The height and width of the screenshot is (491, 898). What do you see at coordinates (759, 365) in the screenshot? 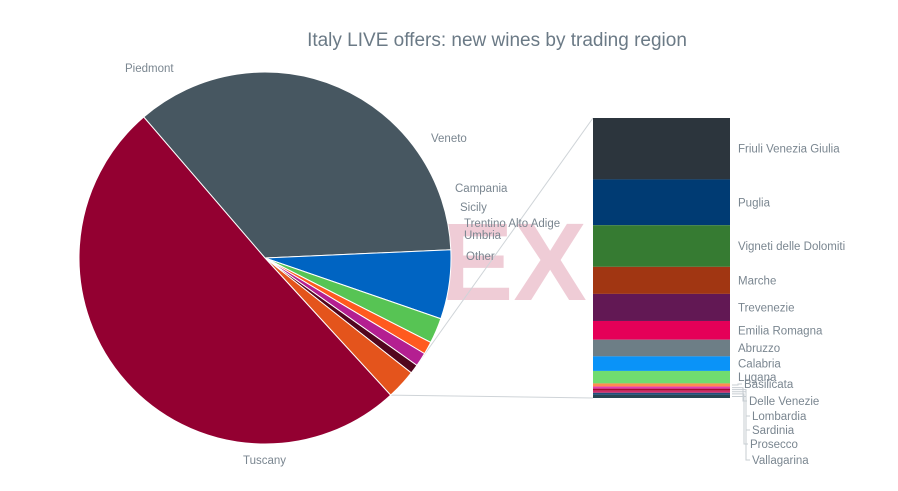
I see `bar-label-calabria: Calabria` at bounding box center [759, 365].